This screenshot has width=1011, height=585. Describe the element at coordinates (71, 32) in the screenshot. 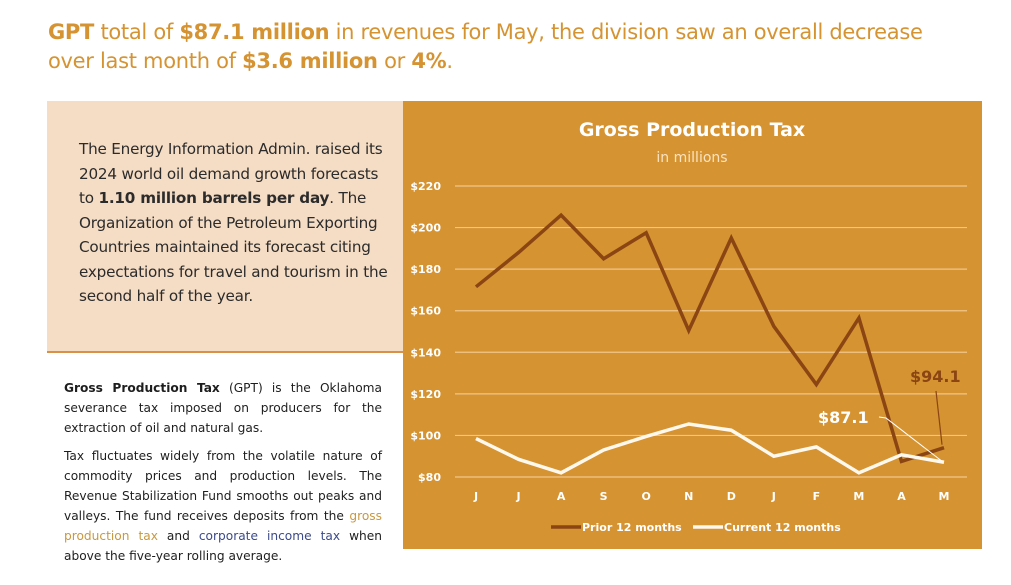

I see `headline-gpt: GPT` at that location.